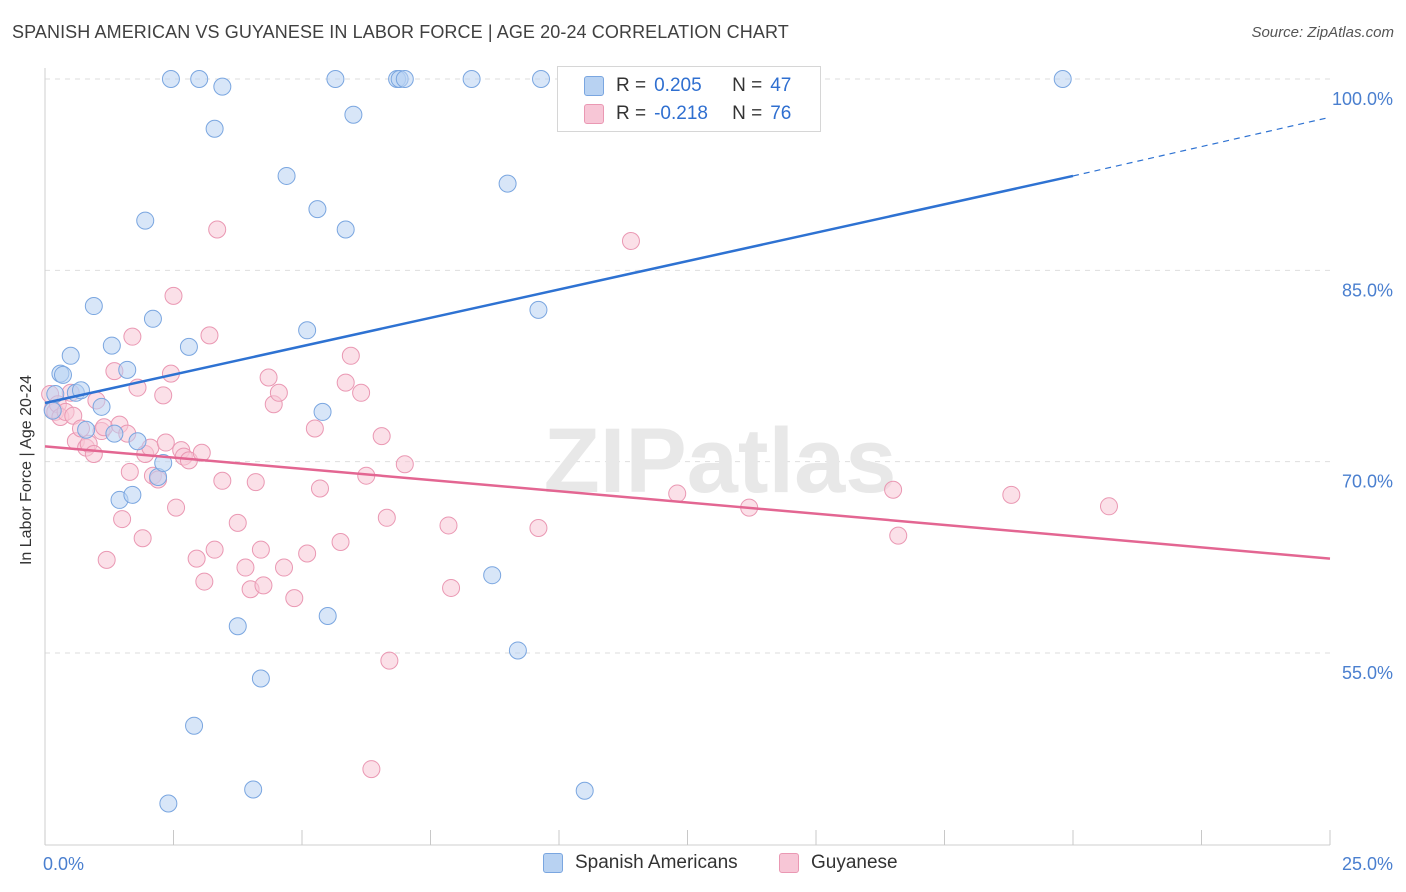 This screenshot has height=892, width=1406. What do you see at coordinates (687, 86) in the screenshot?
I see `legend-row-spanish-americans: R = 0.205 N = 47` at bounding box center [687, 86].